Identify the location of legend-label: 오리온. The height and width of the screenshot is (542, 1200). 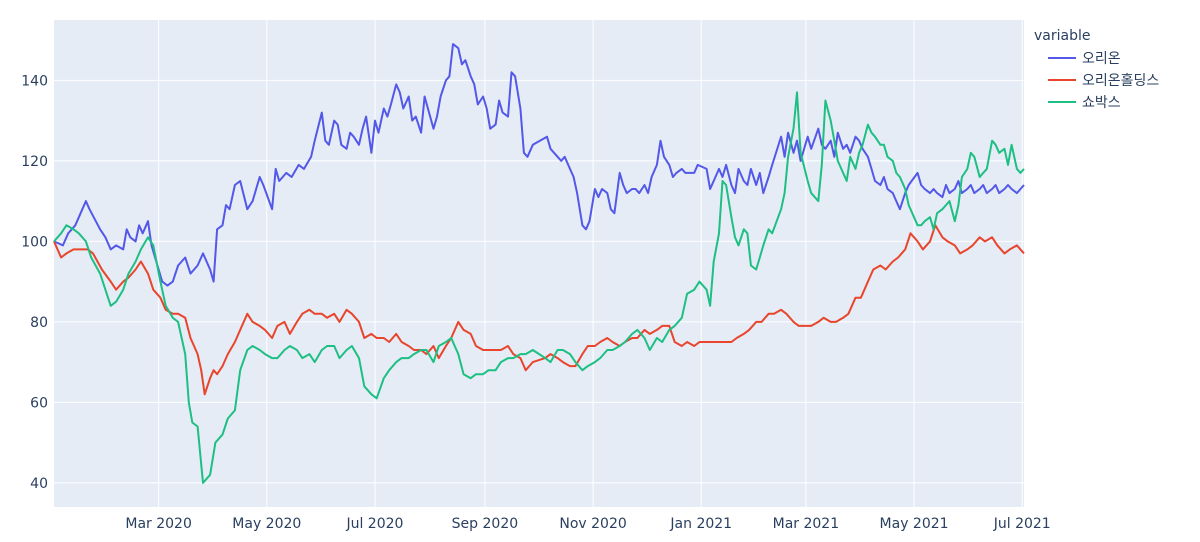
(1101, 59).